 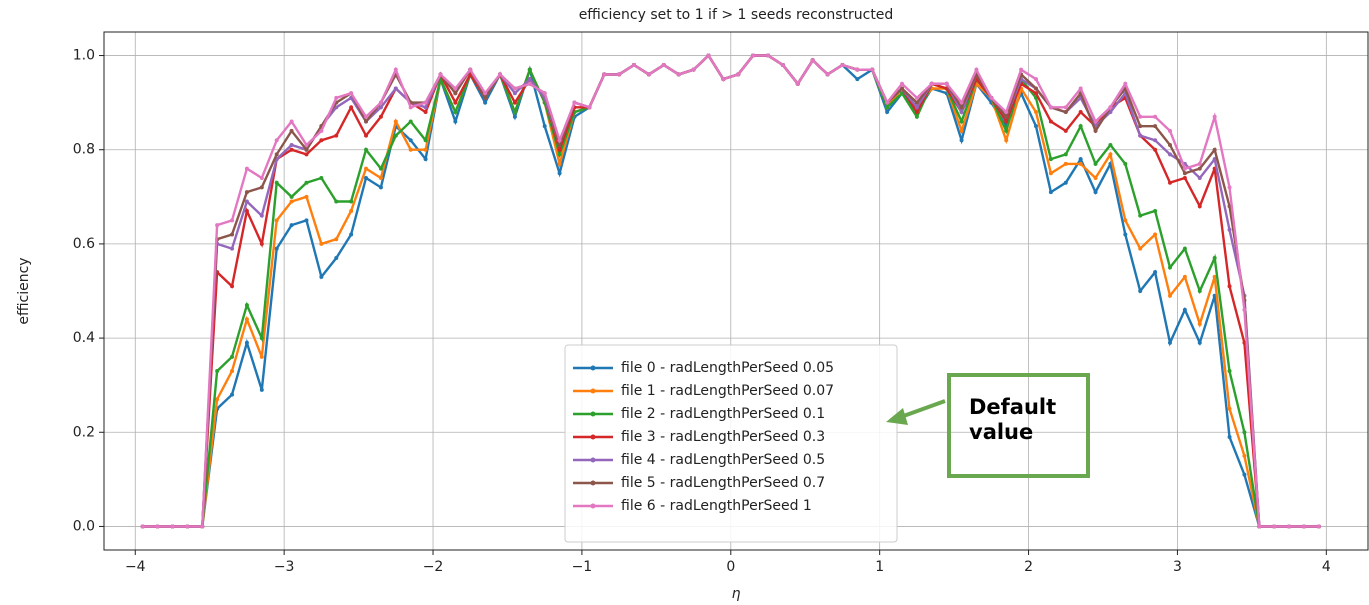 I want to click on annotation: Default value, so click(x=1018, y=425).